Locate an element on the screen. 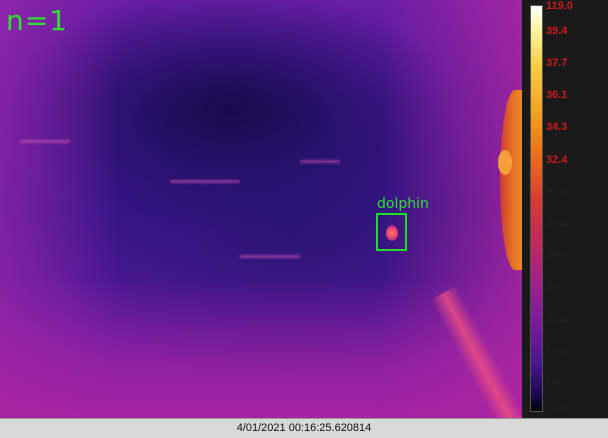 Image resolution: width=608 pixels, height=438 pixels. scale-label: 34.3 is located at coordinates (557, 127).